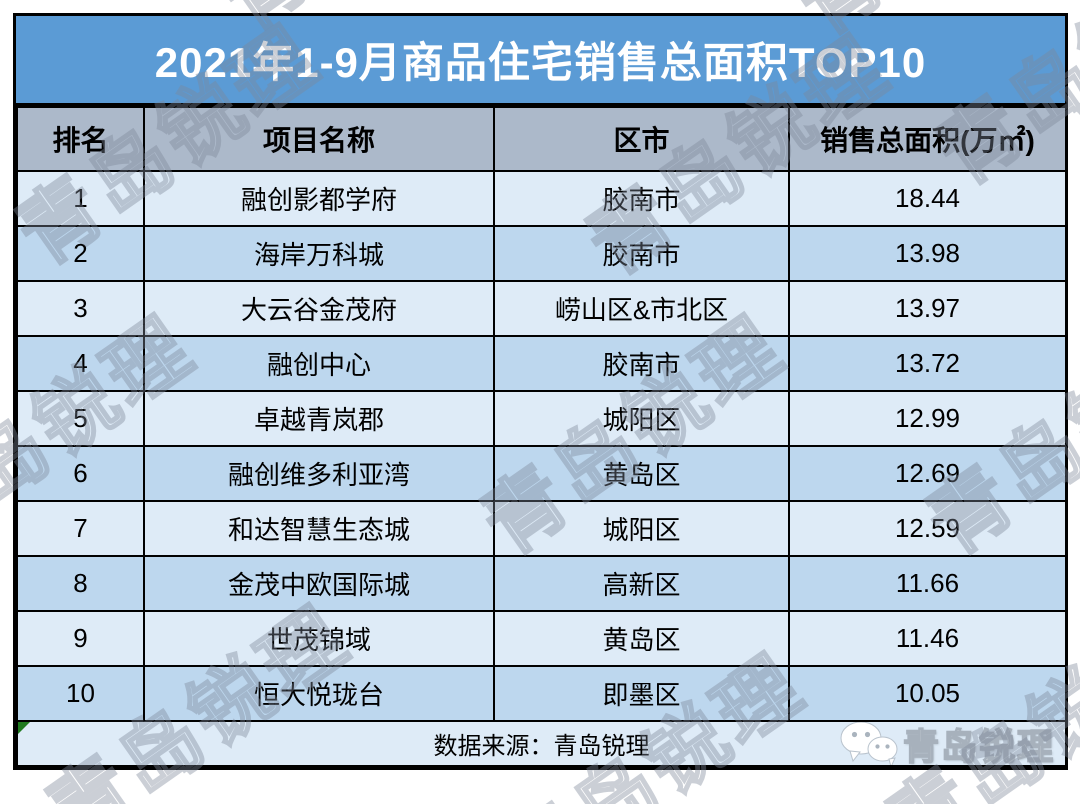 The width and height of the screenshot is (1080, 804). I want to click on table-row: 2 海岸万科城 胶南市 13.98, so click(541, 253).